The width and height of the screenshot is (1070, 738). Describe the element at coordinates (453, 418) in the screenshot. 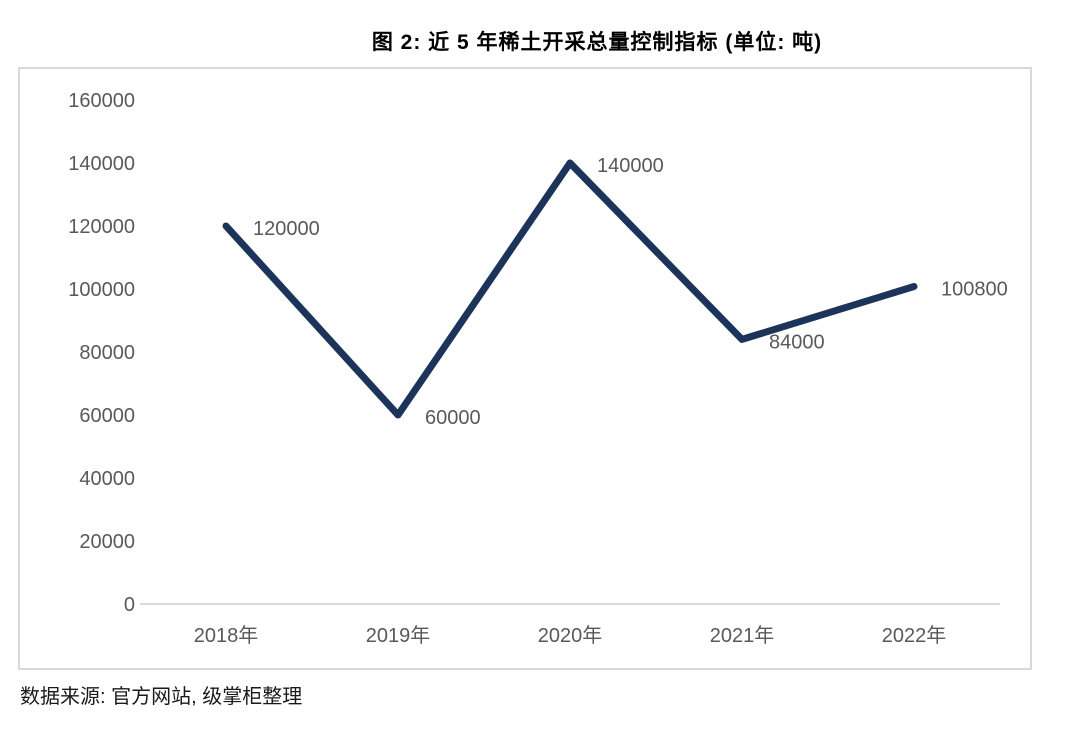

I see `data-label: 60000` at that location.